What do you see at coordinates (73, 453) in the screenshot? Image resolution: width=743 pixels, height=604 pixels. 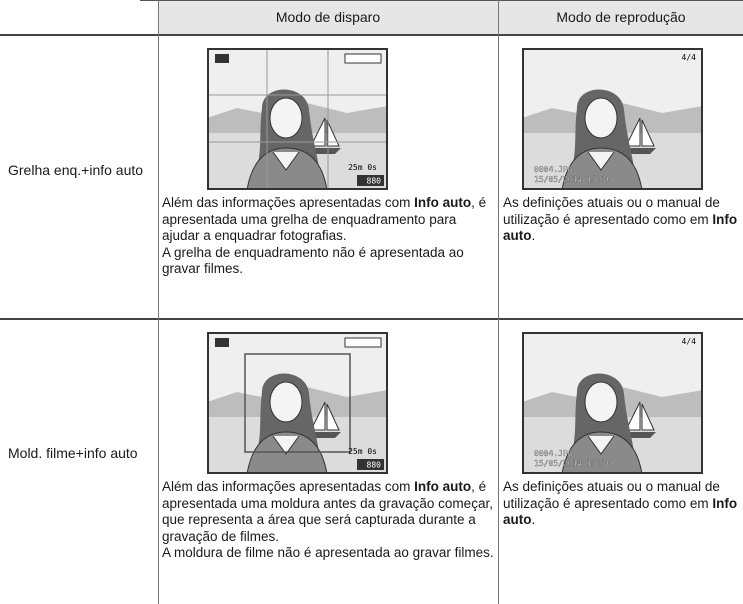 I see `row-label: Mold. filme+info auto` at bounding box center [73, 453].